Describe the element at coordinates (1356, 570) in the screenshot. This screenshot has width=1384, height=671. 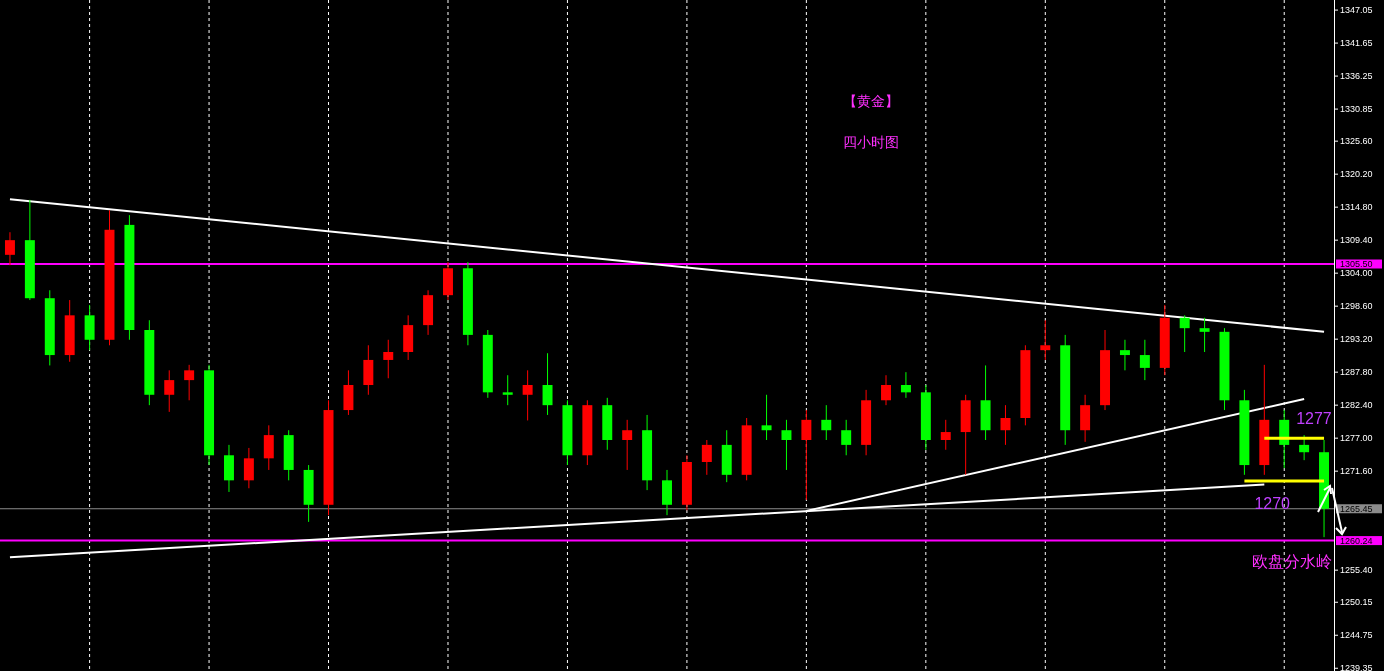
I see `y-tick-label: 1255.40` at that location.